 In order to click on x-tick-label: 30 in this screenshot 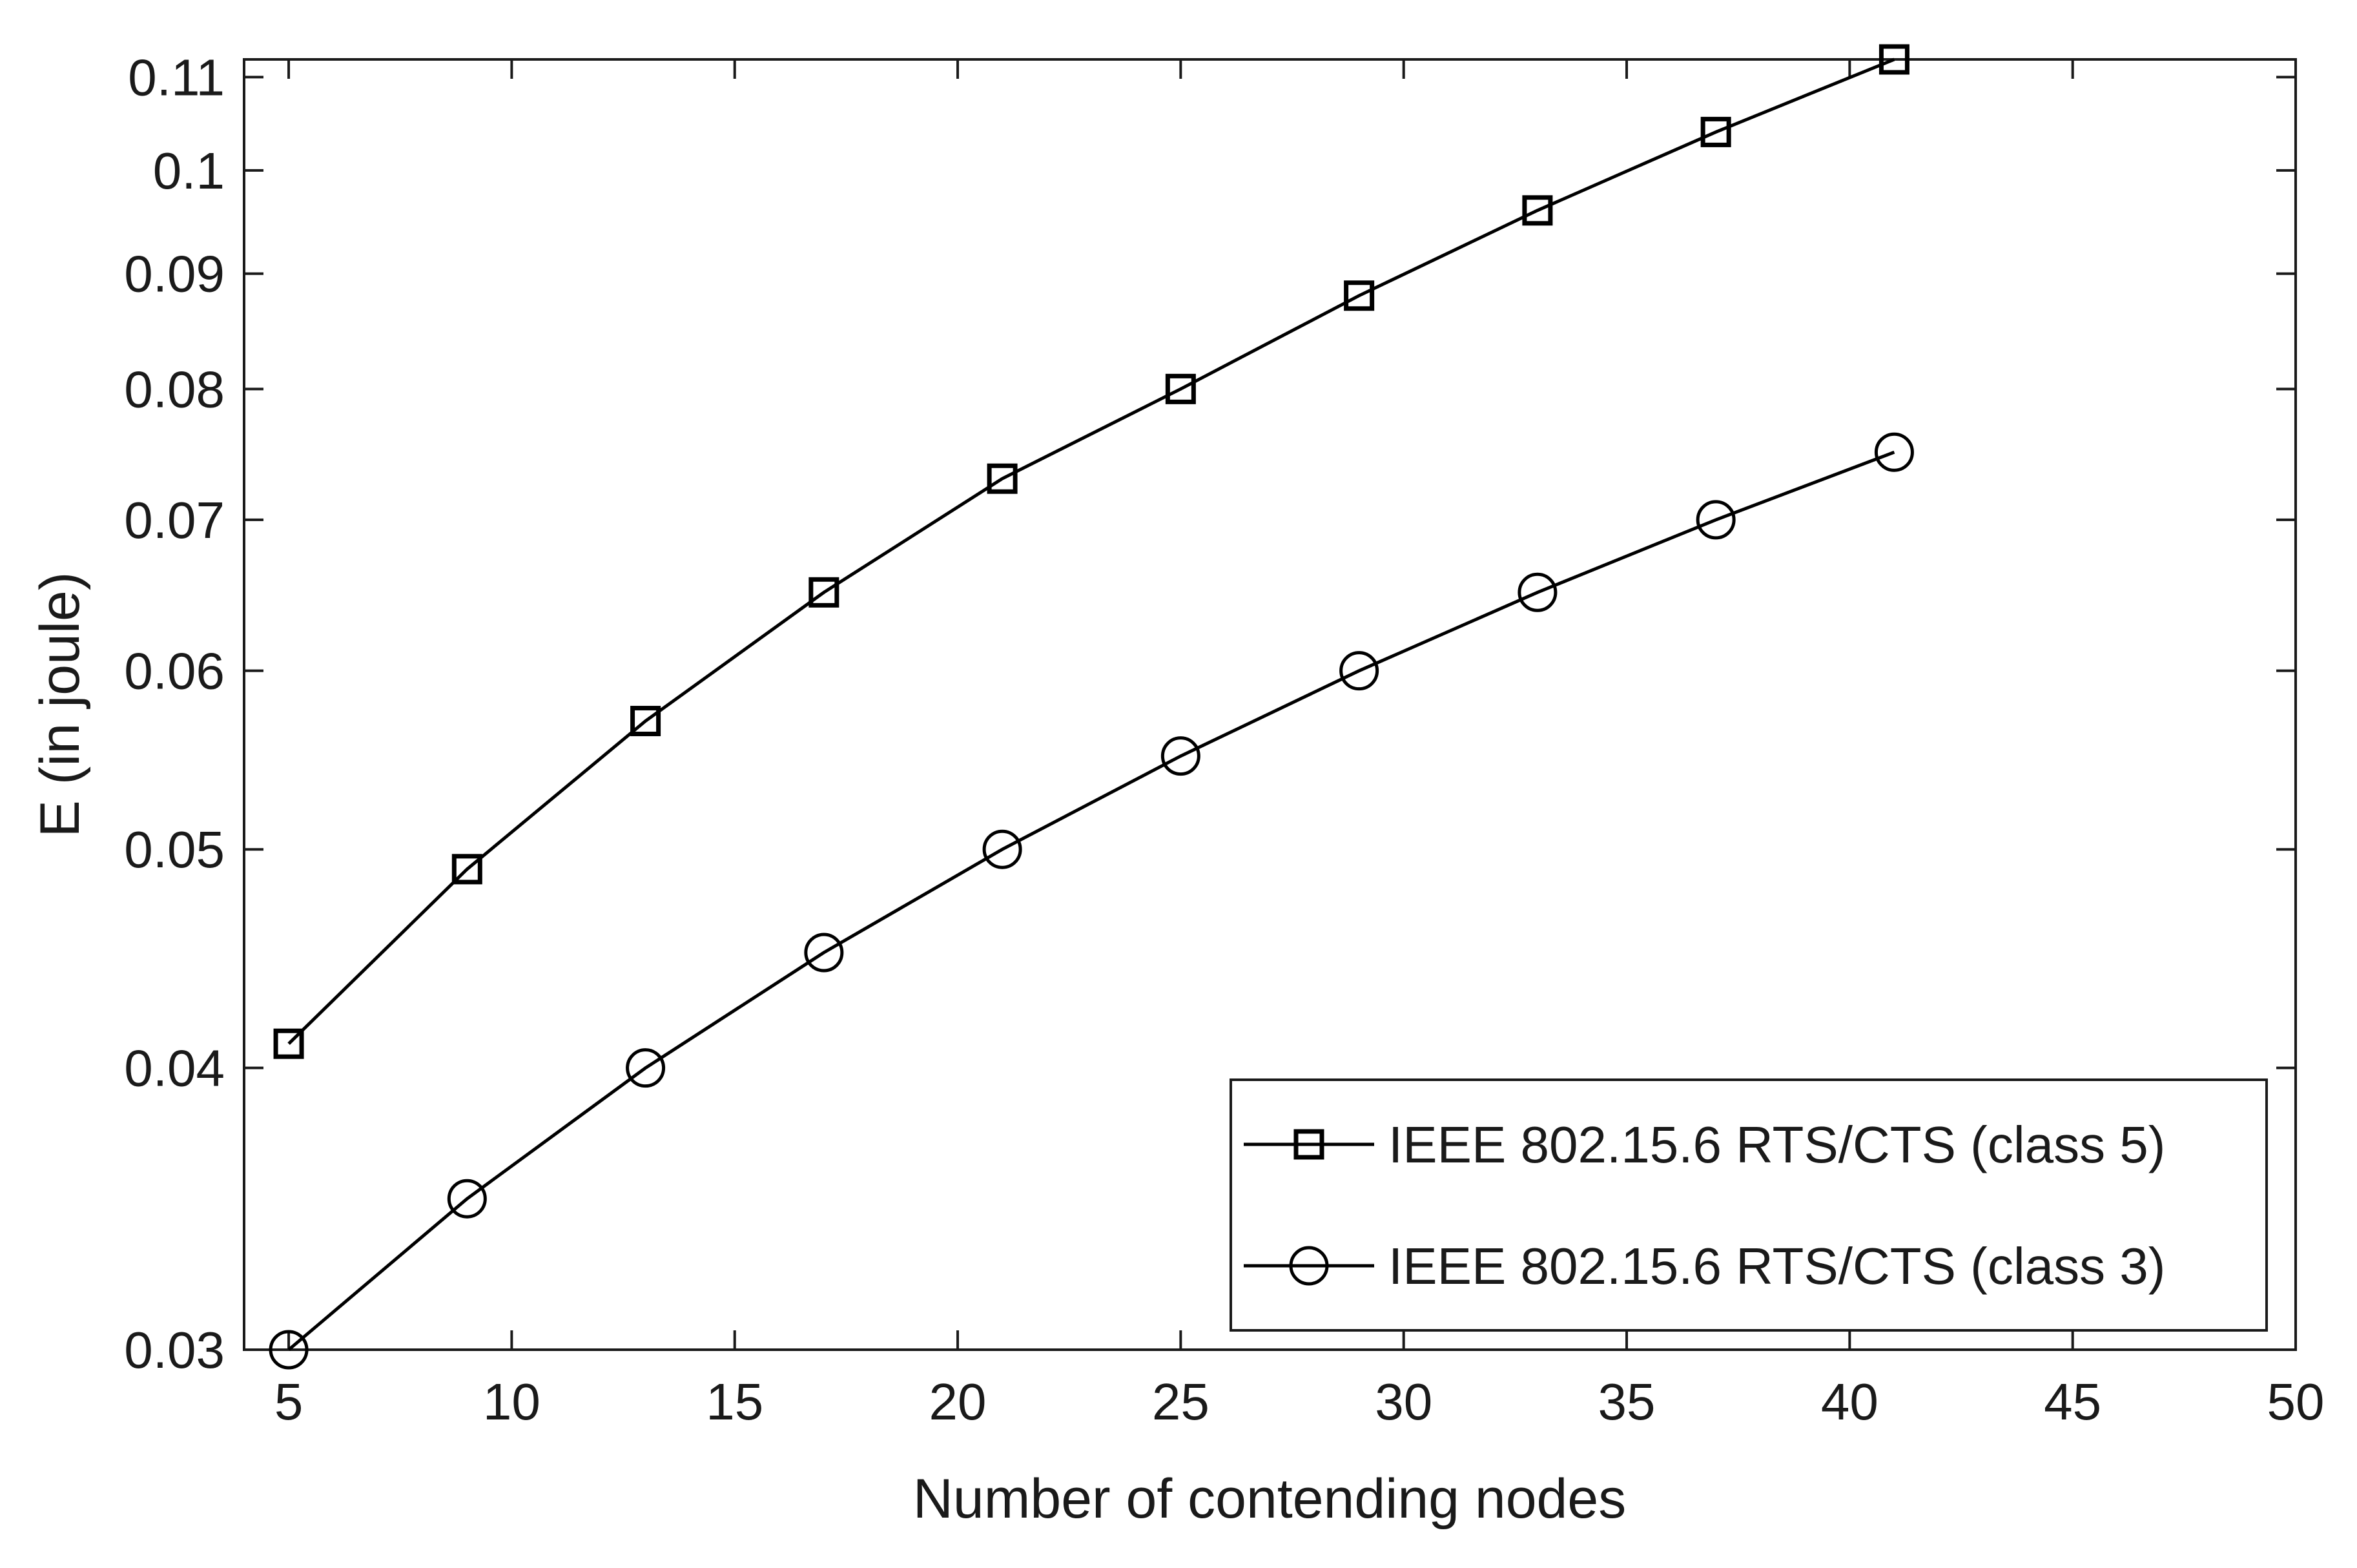, I will do `click(1403, 1401)`.